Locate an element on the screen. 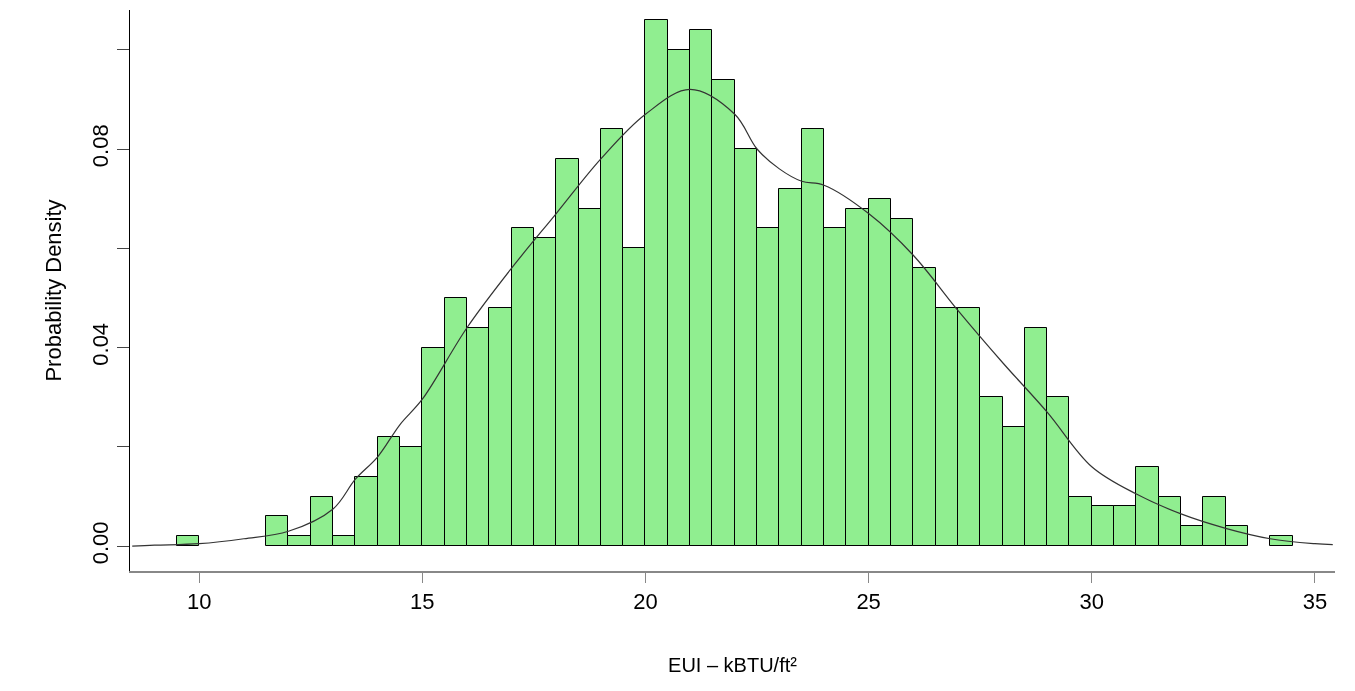  y-tick-label: 0.00 is located at coordinates (101, 543).